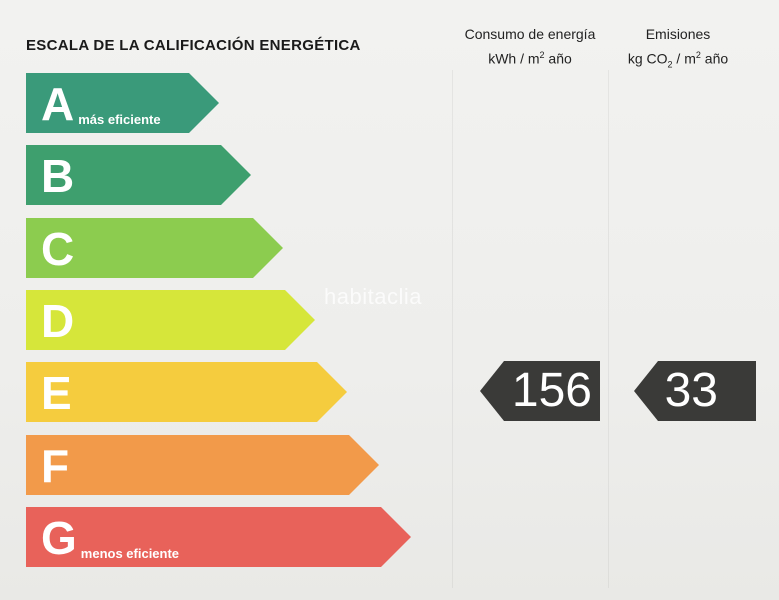  I want to click on rating-letter: F, so click(55, 466).